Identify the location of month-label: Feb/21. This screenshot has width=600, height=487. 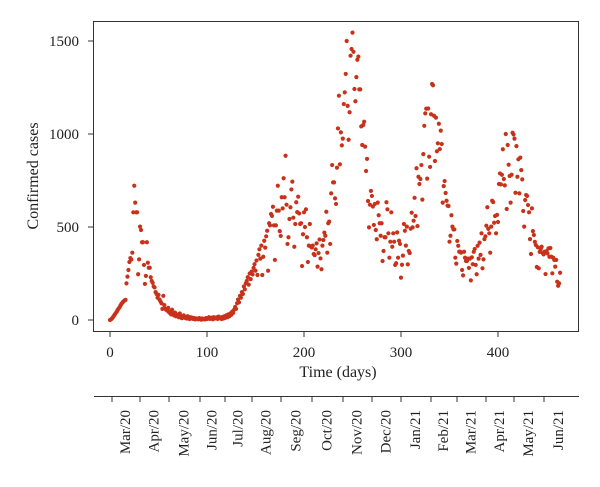
(444, 431).